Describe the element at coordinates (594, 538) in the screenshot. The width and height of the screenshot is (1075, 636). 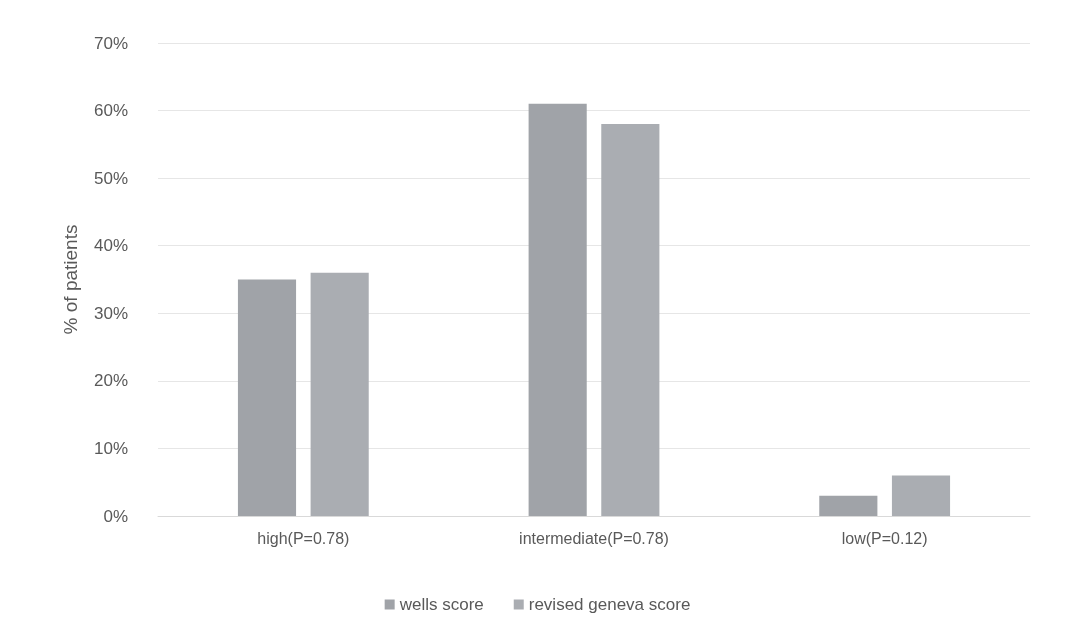
I see `x-tick-label: intermediate(P=0.78)` at that location.